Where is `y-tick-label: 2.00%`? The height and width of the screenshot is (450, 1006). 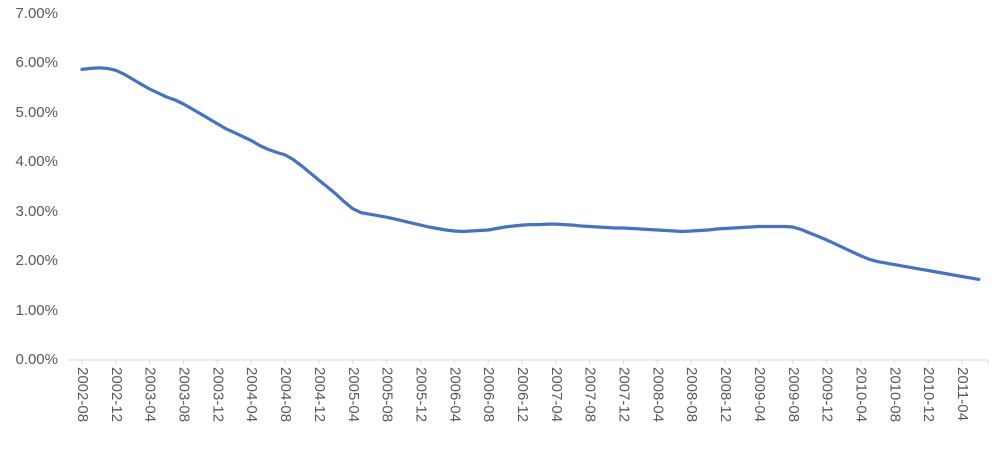
y-tick-label: 2.00% is located at coordinates (36, 261).